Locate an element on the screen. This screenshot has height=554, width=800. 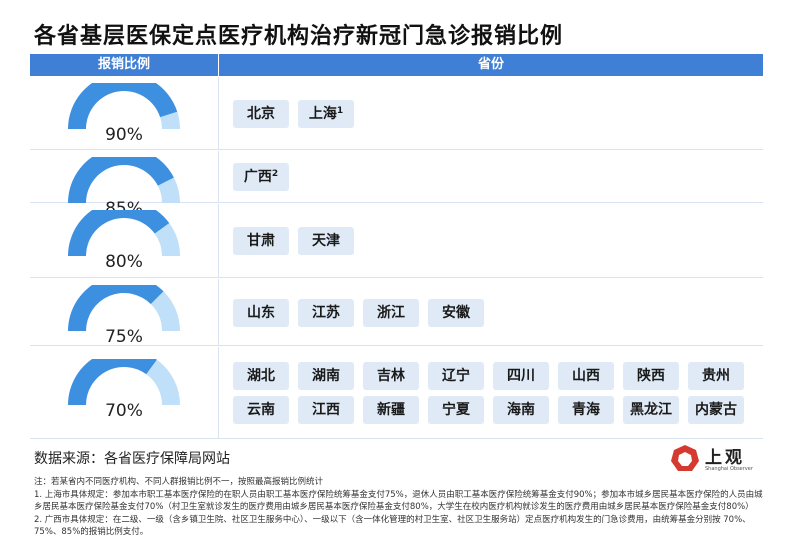
province-name: 湖北 is located at coordinates (261, 376).